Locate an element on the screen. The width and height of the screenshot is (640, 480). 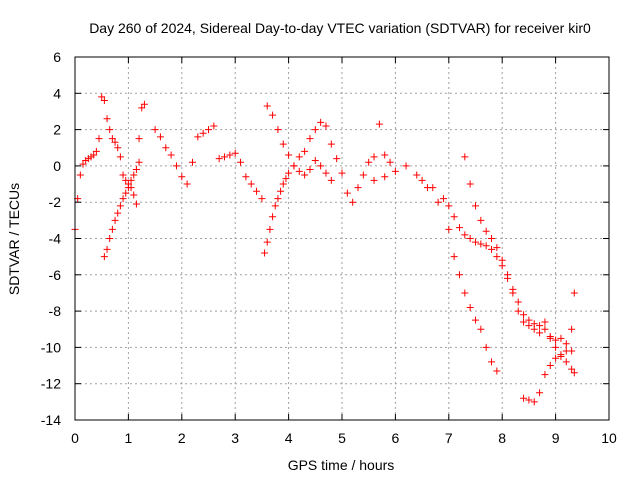
x-tick-label: 1 is located at coordinates (129, 438).